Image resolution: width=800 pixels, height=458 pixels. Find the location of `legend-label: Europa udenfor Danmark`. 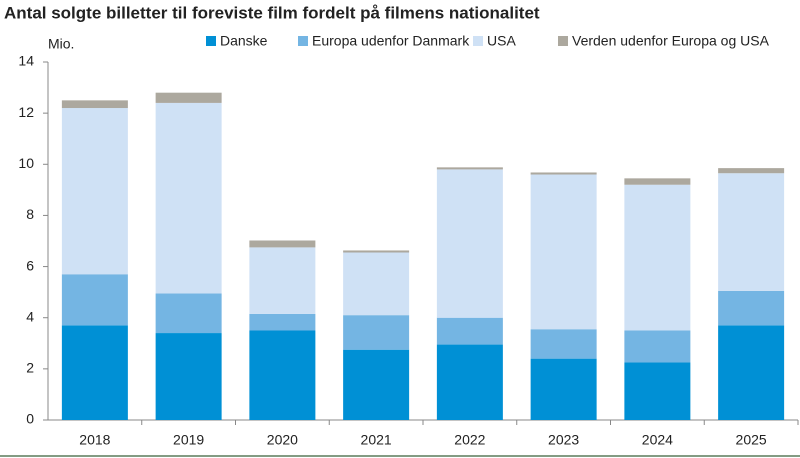

legend-label: Europa udenfor Danmark is located at coordinates (391, 41).